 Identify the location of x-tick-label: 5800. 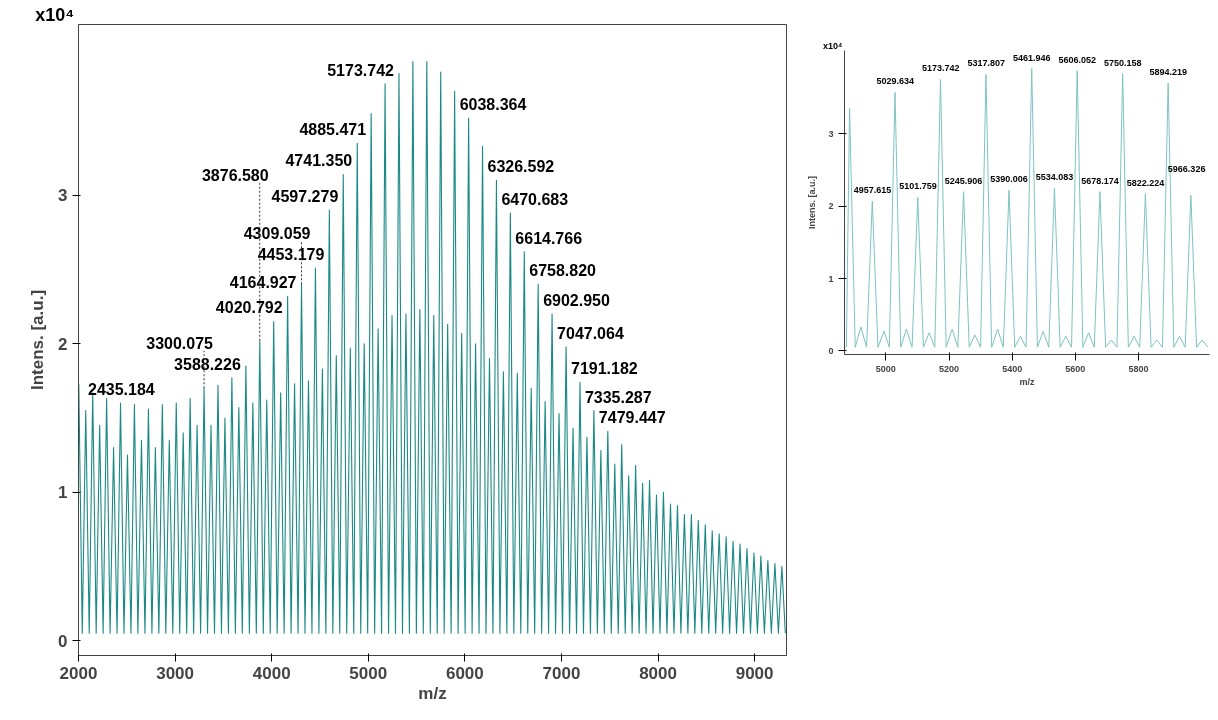
(1138, 368).